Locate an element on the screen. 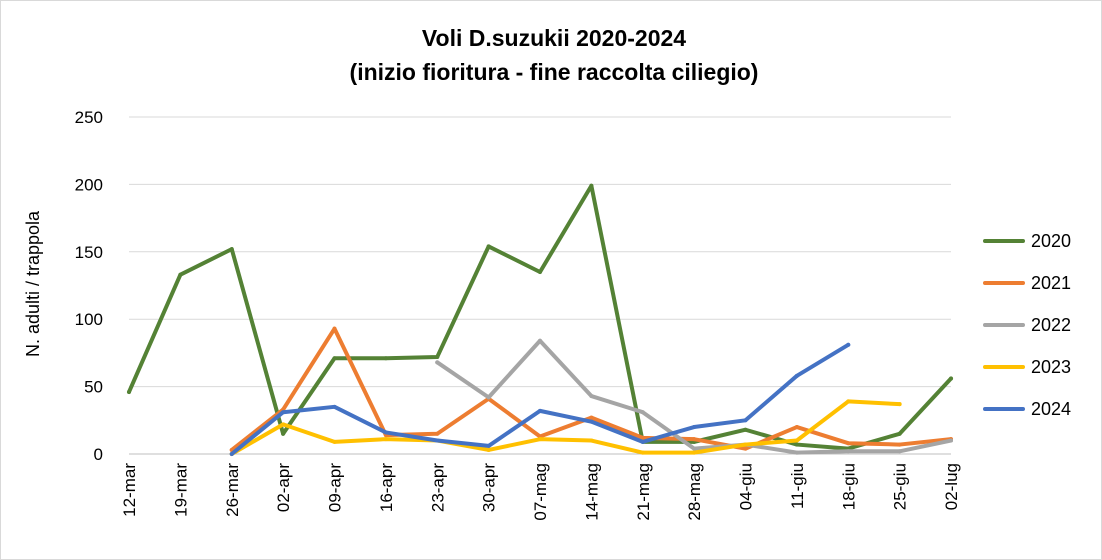  legend-label: 2023 is located at coordinates (1051, 367).